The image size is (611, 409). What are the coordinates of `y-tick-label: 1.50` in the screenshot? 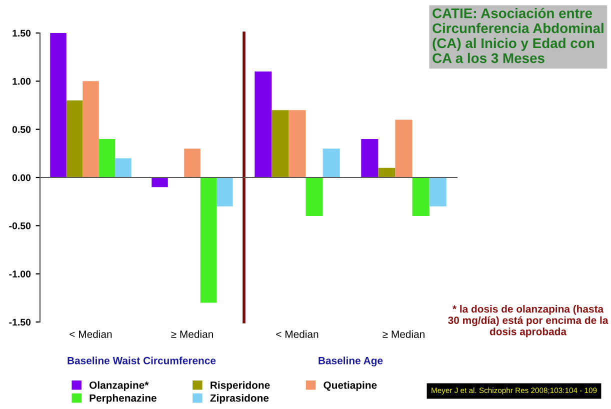 It's located at (21, 33).